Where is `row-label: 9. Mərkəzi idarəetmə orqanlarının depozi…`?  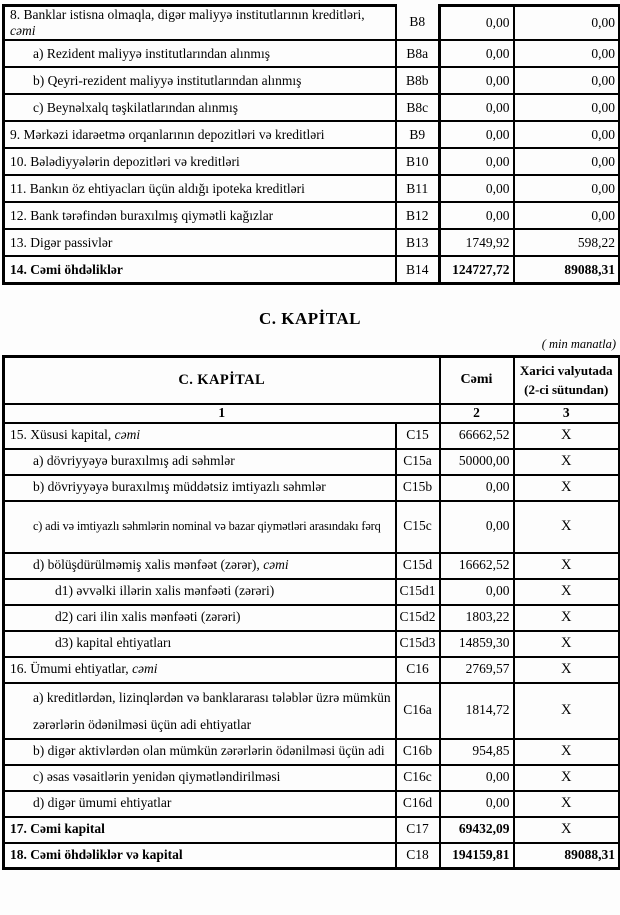 row-label: 9. Mərkəzi idarəetmə orqanlarının depozi… is located at coordinates (199, 135).